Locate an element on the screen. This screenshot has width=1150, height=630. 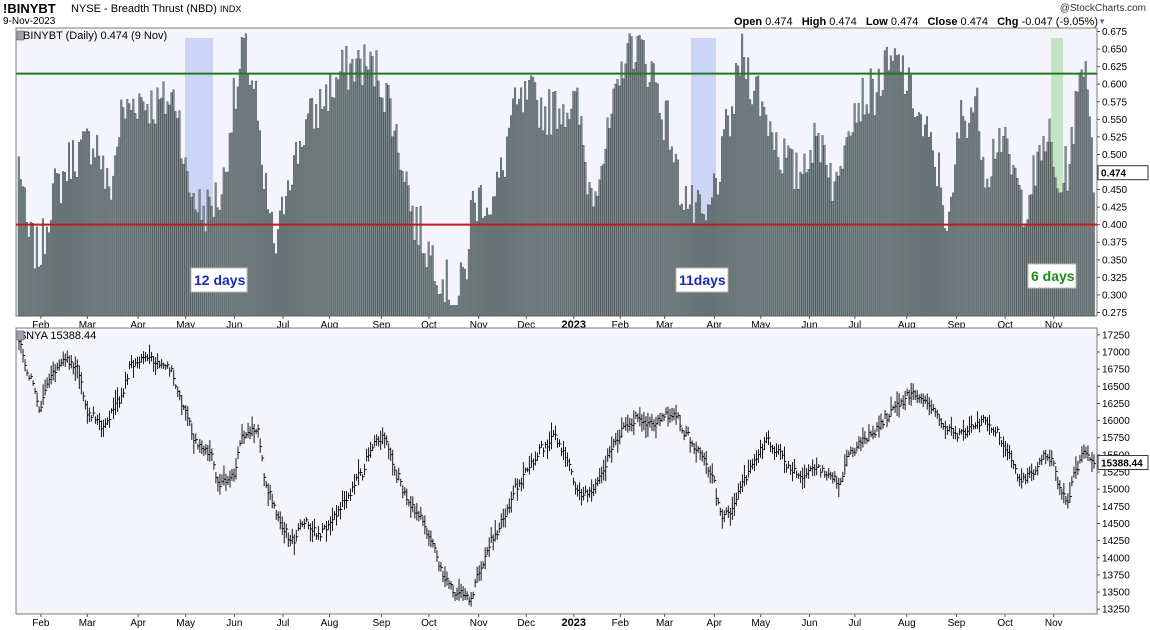
y-tick-label: 16750 is located at coordinates (1116, 370).